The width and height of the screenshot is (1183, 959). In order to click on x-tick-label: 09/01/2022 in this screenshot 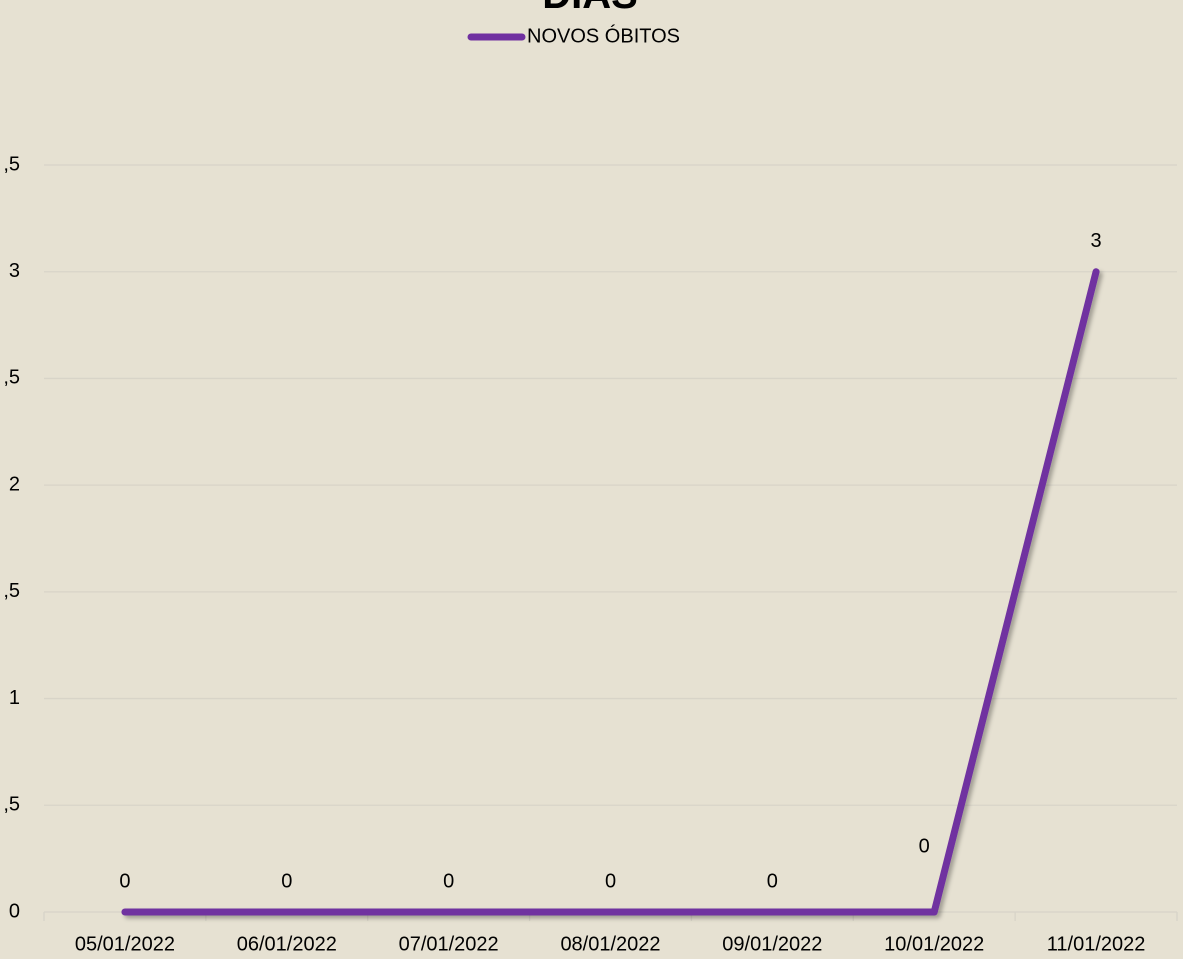, I will do `click(772, 944)`.